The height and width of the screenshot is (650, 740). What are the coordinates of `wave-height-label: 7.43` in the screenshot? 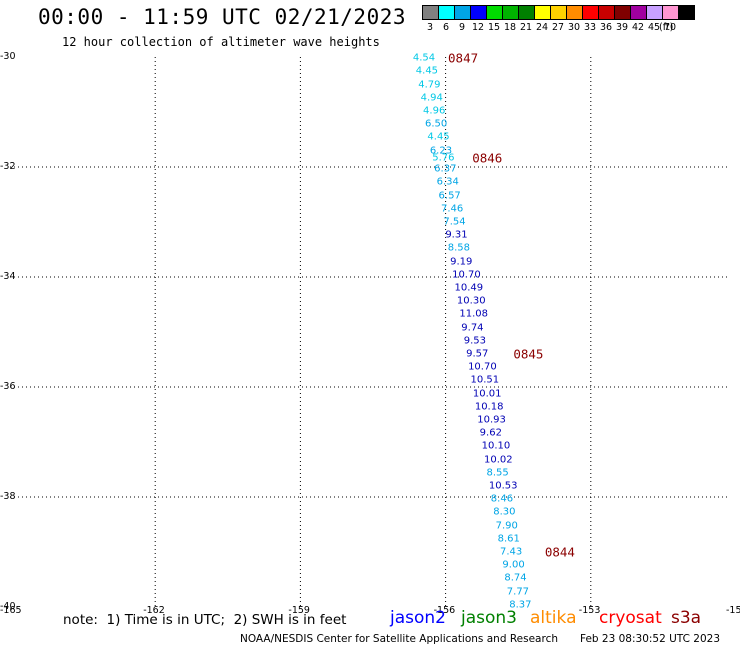 It's located at (511, 552).